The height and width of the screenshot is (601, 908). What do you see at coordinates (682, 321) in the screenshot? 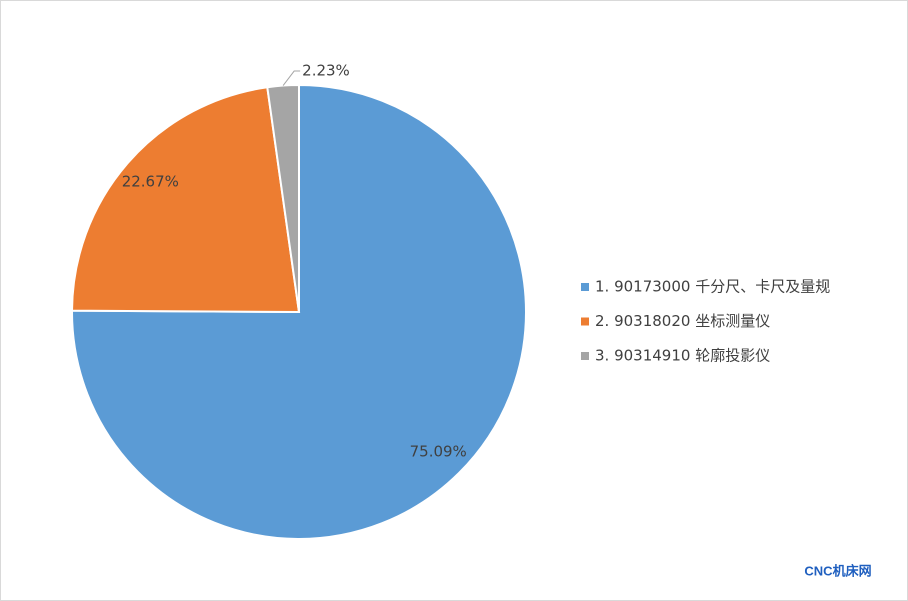
I see `legend-label: 2. 90318020 坐标测量仪` at bounding box center [682, 321].